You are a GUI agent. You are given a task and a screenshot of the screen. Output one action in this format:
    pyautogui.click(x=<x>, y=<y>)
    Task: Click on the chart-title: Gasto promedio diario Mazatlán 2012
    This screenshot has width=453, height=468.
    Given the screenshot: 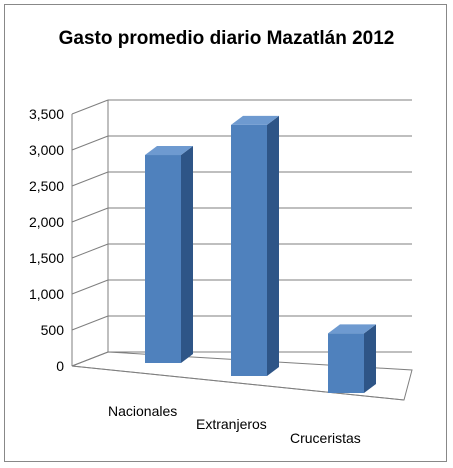 What is the action you would take?
    pyautogui.click(x=226, y=38)
    